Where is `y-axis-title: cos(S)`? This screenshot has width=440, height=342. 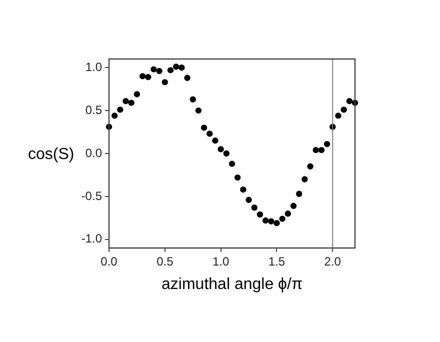
y-axis-title: cos(S) is located at coordinates (51, 155).